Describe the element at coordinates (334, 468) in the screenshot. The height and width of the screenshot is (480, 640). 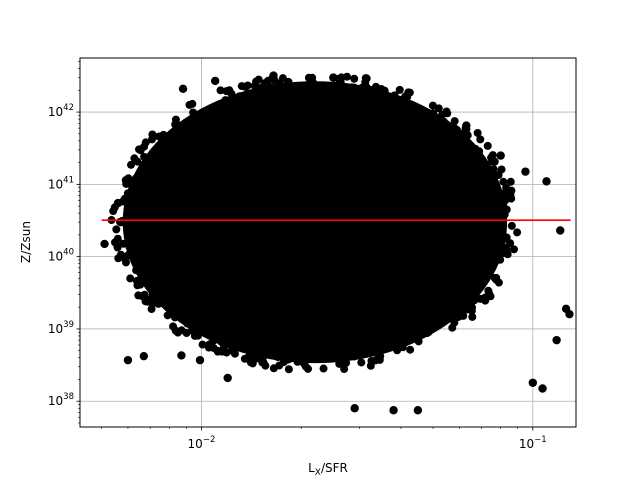
I see `x-axis-label-suffix: /SFR` at that location.